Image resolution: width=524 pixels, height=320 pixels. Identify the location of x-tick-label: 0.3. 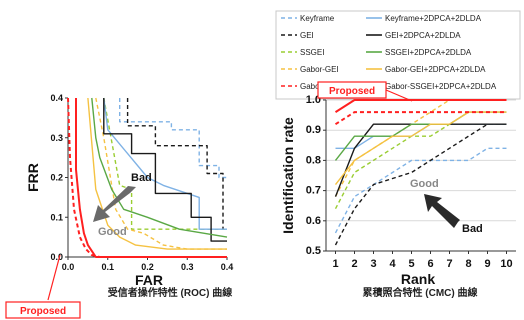
(187, 267).